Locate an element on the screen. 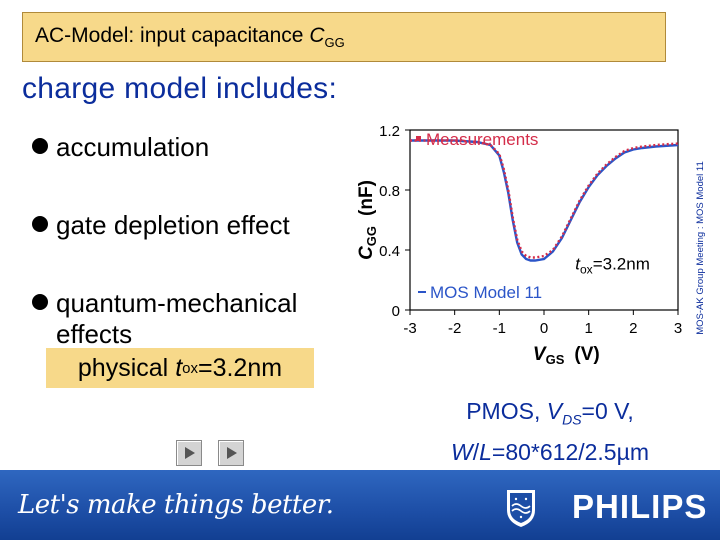 The image size is (720, 540). last-slide-icon is located at coordinates (232, 453).